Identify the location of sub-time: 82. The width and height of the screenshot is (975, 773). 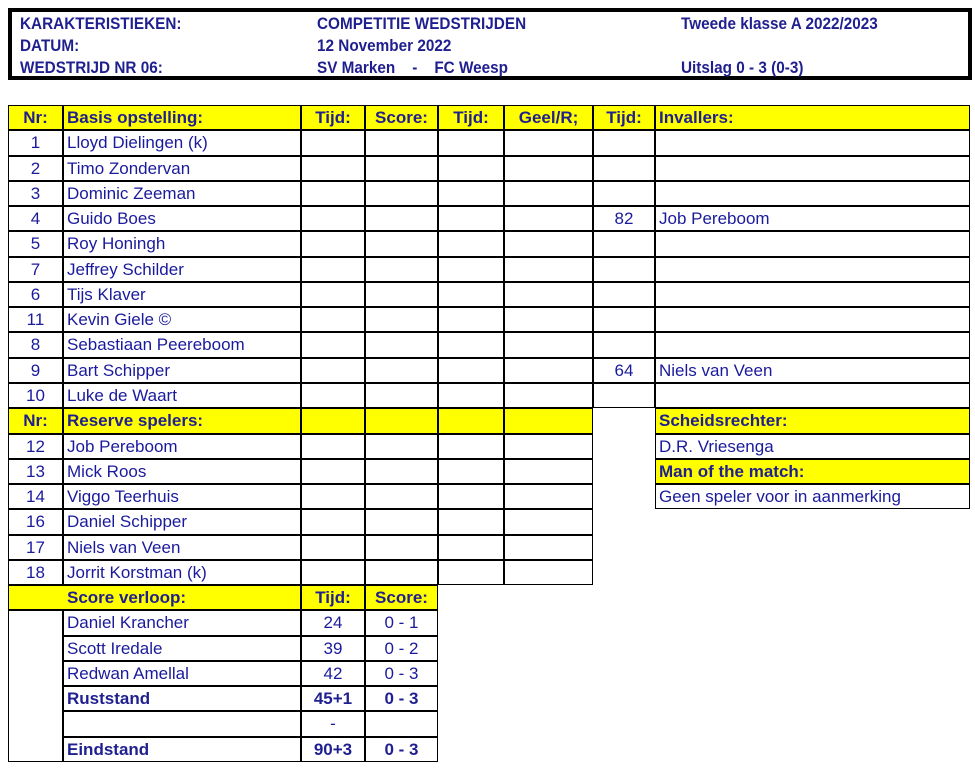
(624, 219).